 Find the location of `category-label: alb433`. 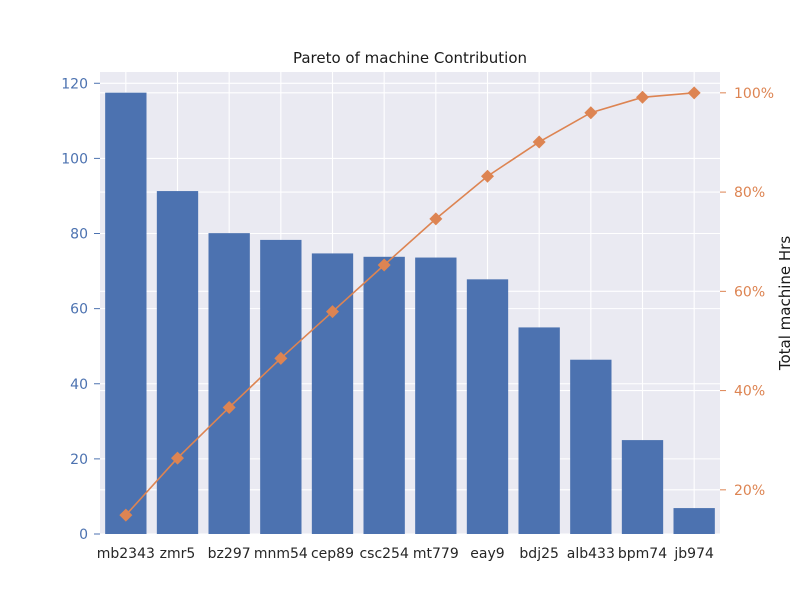

category-label: alb433 is located at coordinates (591, 554).